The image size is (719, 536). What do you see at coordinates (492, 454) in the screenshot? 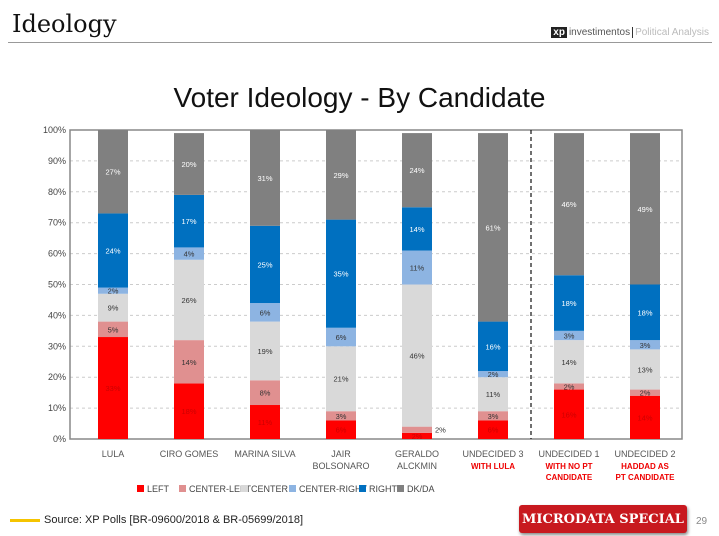
I see `category-label: UNDECIDED 3` at bounding box center [492, 454].